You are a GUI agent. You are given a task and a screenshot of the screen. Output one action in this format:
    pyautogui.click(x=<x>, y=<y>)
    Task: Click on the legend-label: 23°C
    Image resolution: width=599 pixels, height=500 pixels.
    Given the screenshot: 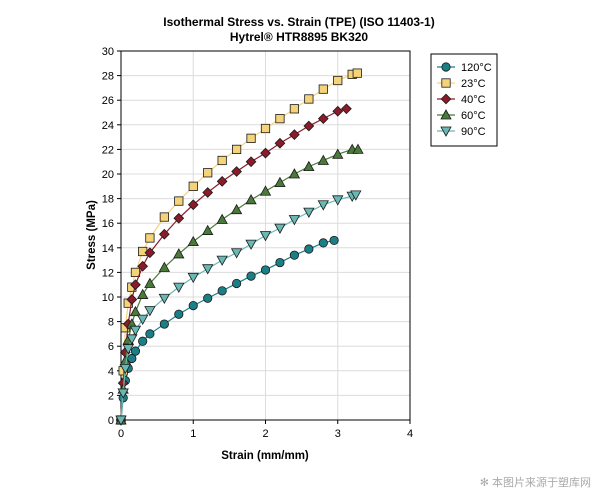 What is the action you would take?
    pyautogui.click(x=473, y=84)
    